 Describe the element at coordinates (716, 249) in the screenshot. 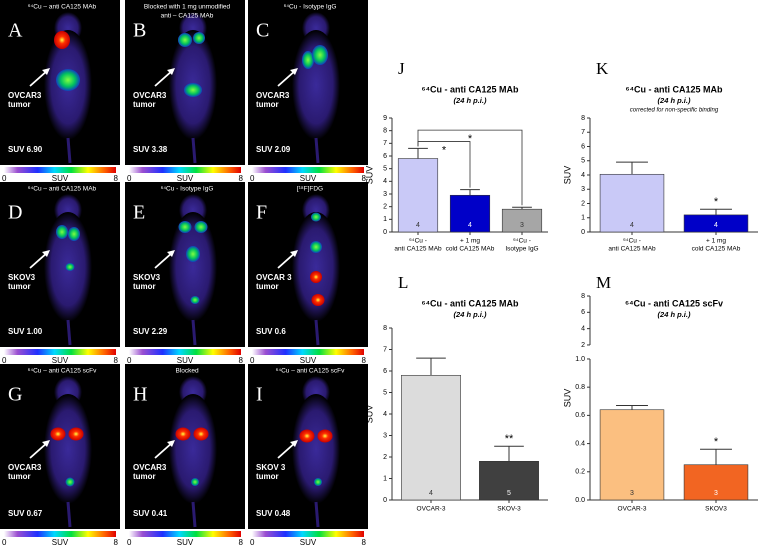

I see `x-tick-label: cold CA125 MAb` at that location.